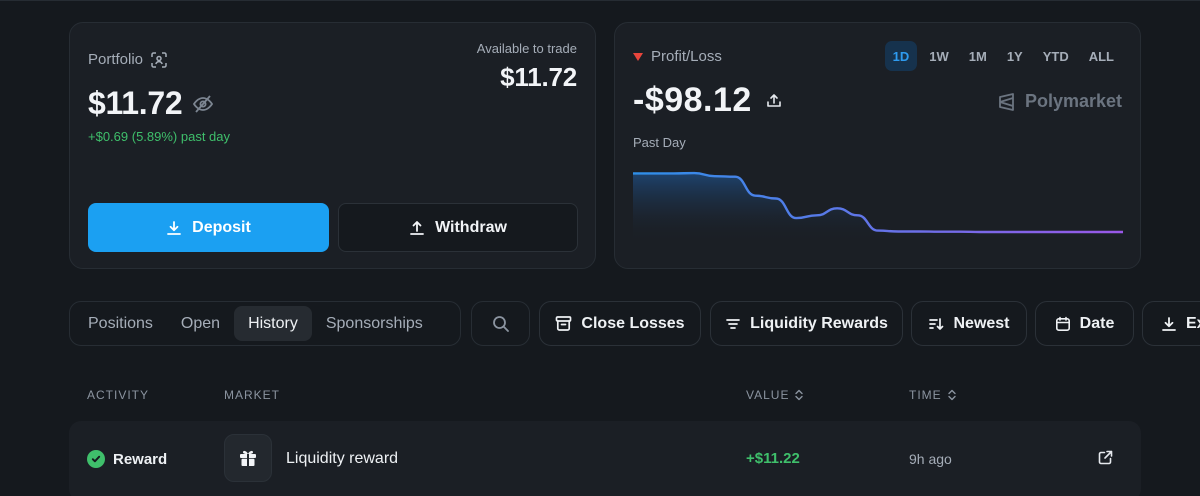 This screenshot has width=1200, height=496. Describe the element at coordinates (936, 324) in the screenshot. I see `sort-icon` at that location.